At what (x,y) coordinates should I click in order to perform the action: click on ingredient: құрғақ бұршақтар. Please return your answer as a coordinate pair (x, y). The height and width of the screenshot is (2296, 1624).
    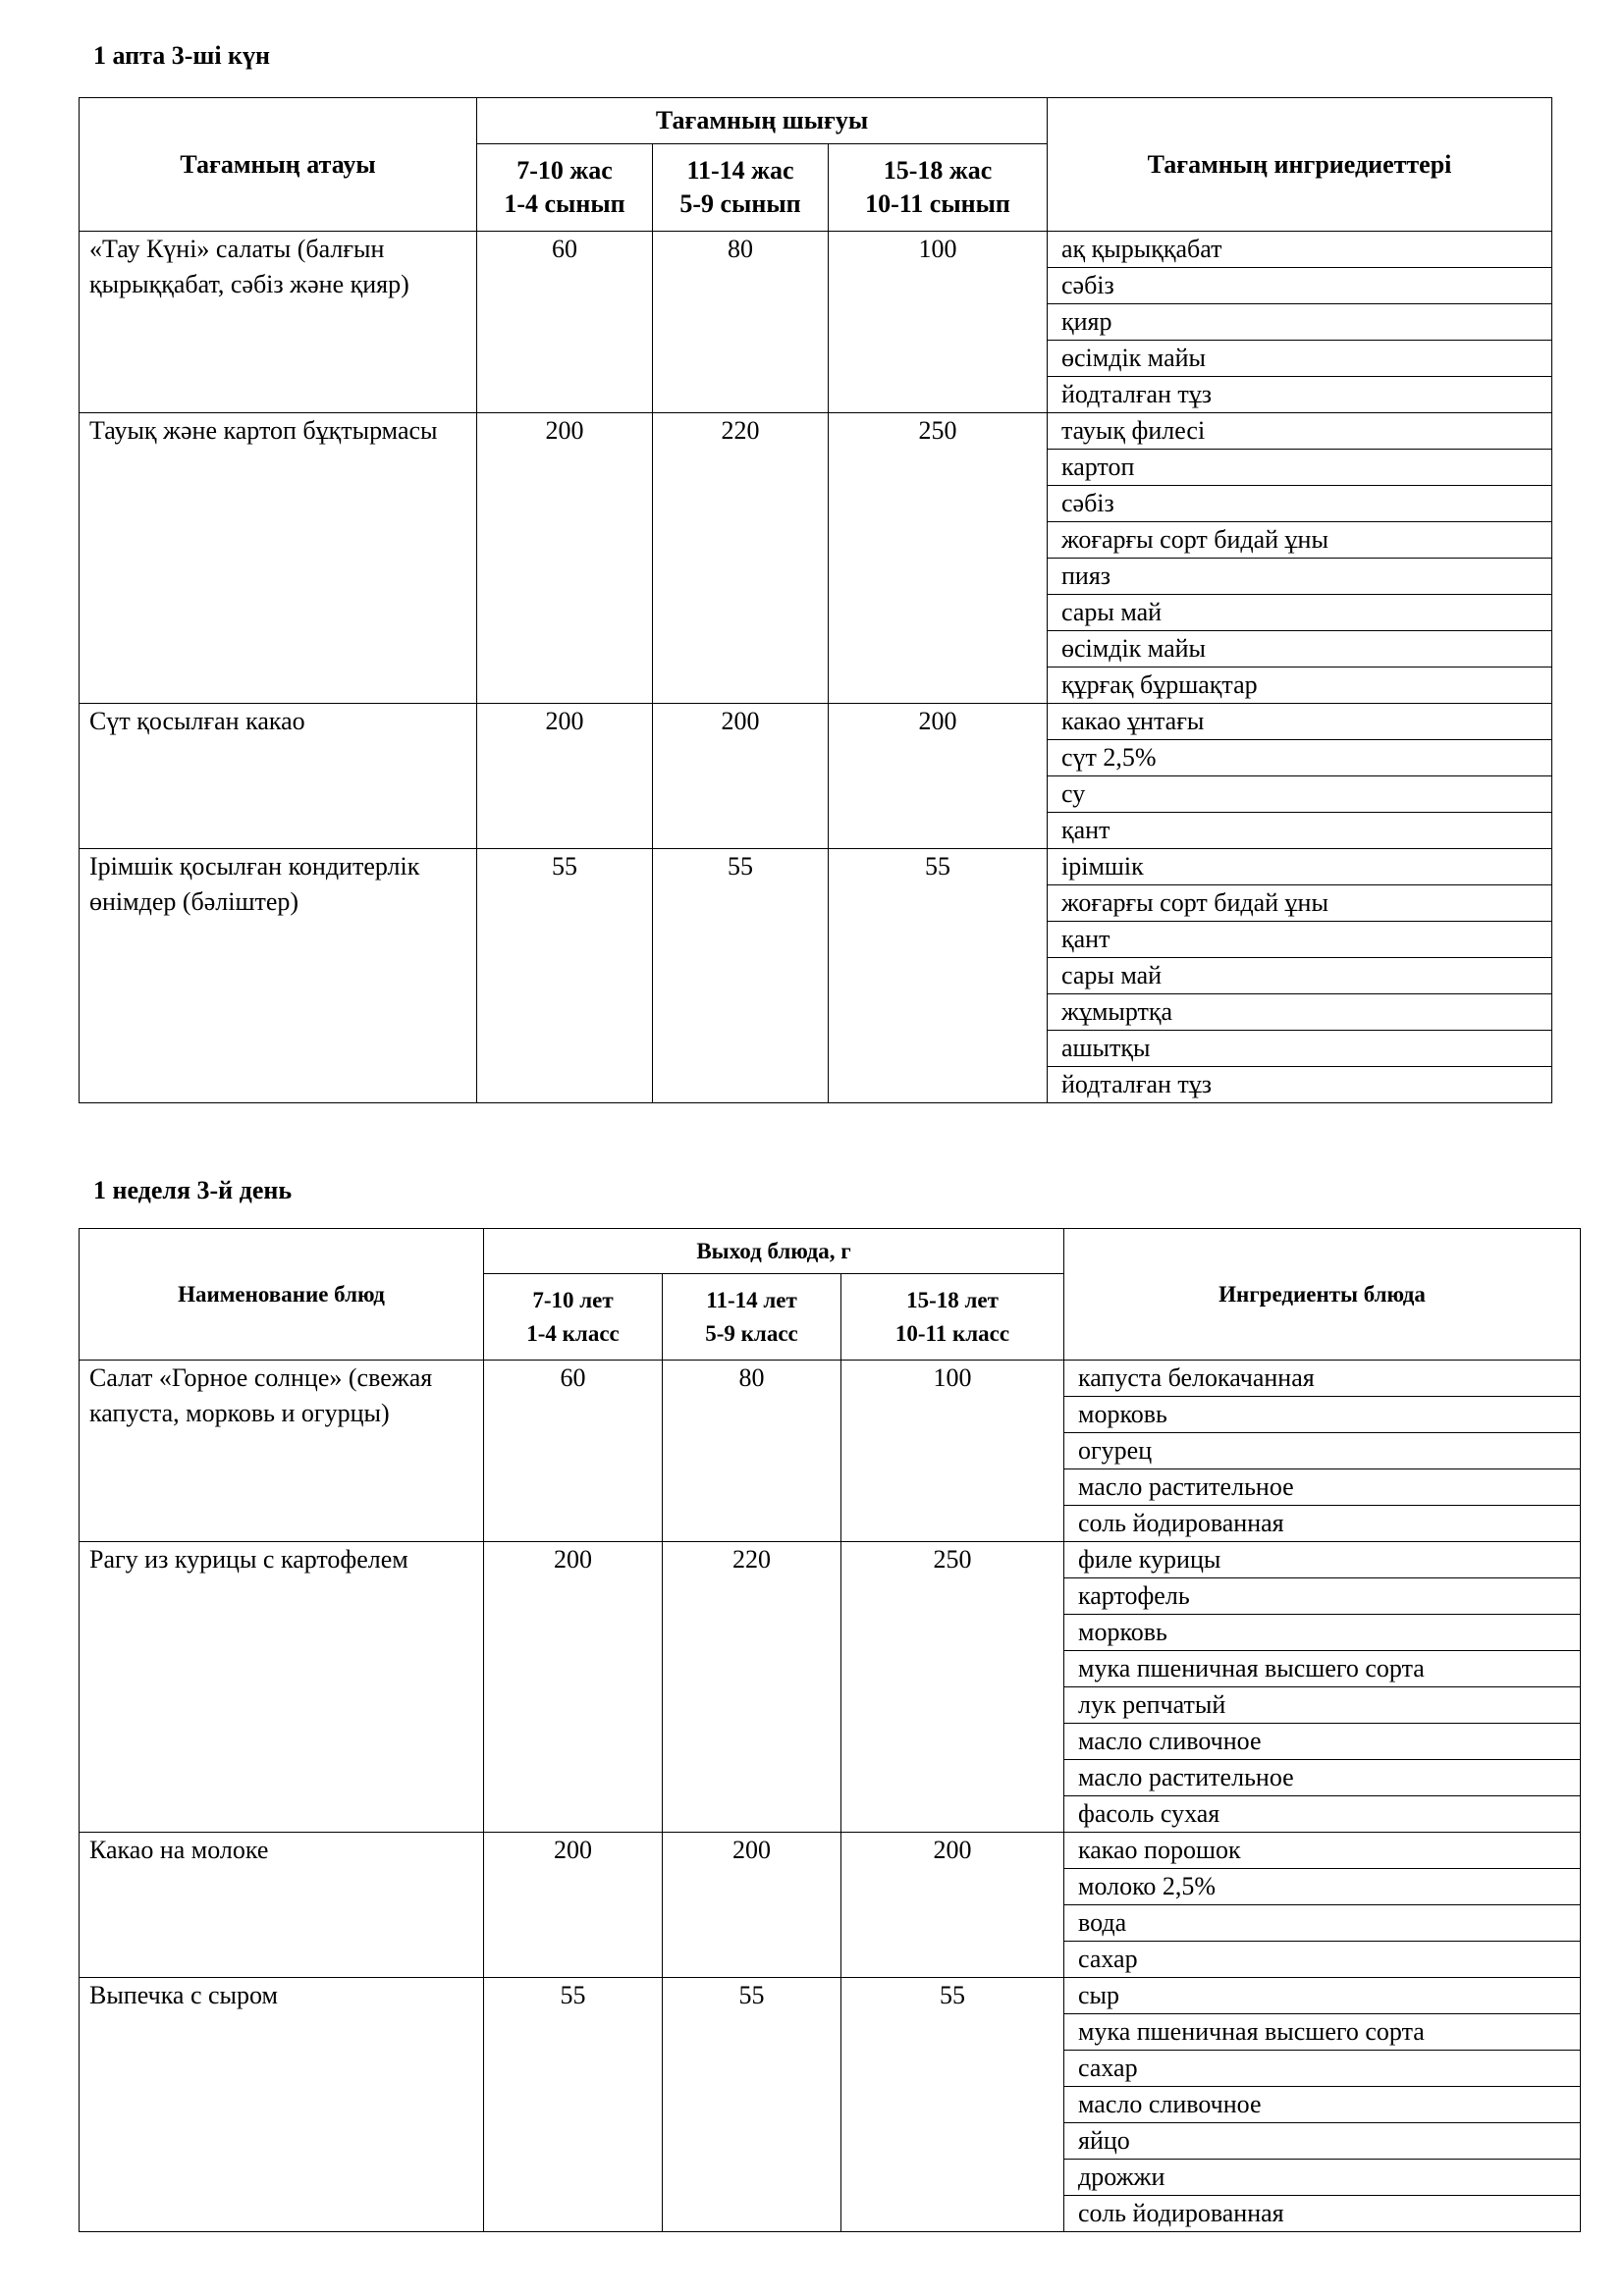
    Looking at the image, I should click on (1299, 685).